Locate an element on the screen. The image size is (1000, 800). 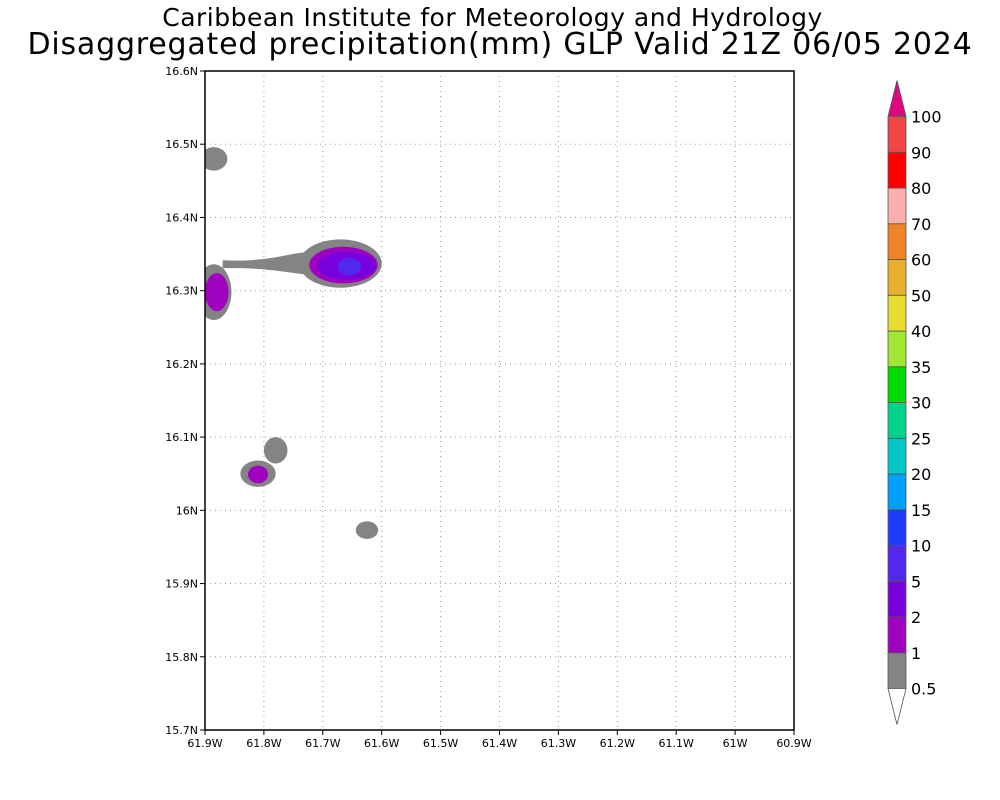
precipitation-layer is located at coordinates (293, 343).